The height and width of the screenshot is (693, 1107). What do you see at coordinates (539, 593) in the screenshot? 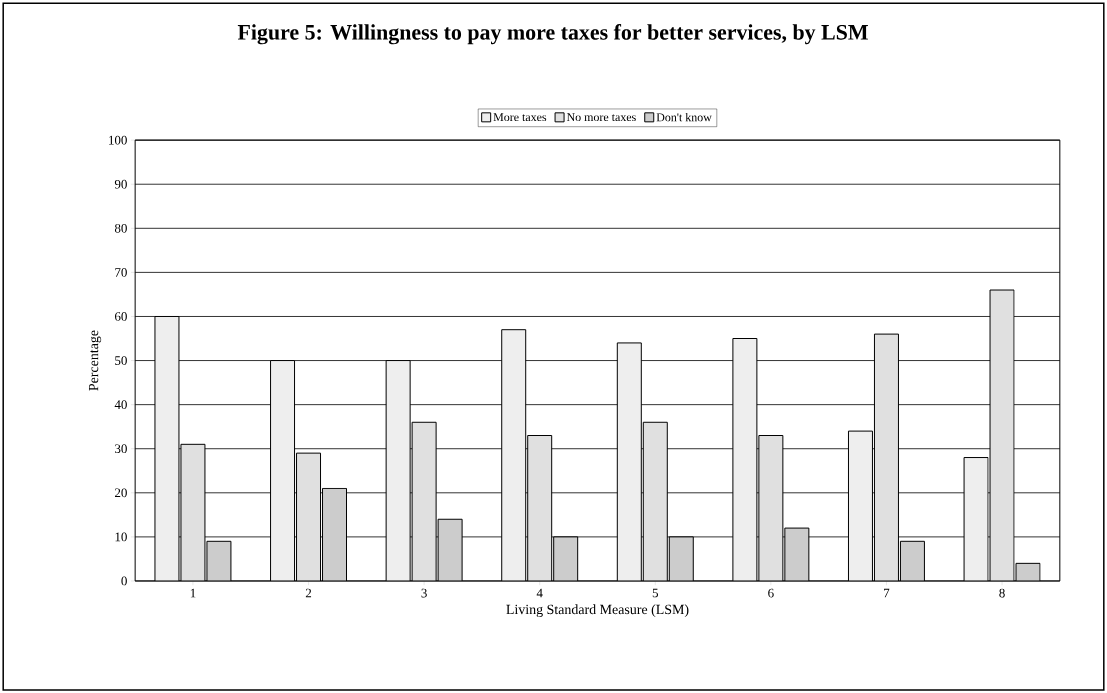
I see `x-tick-label: 4` at bounding box center [539, 593].